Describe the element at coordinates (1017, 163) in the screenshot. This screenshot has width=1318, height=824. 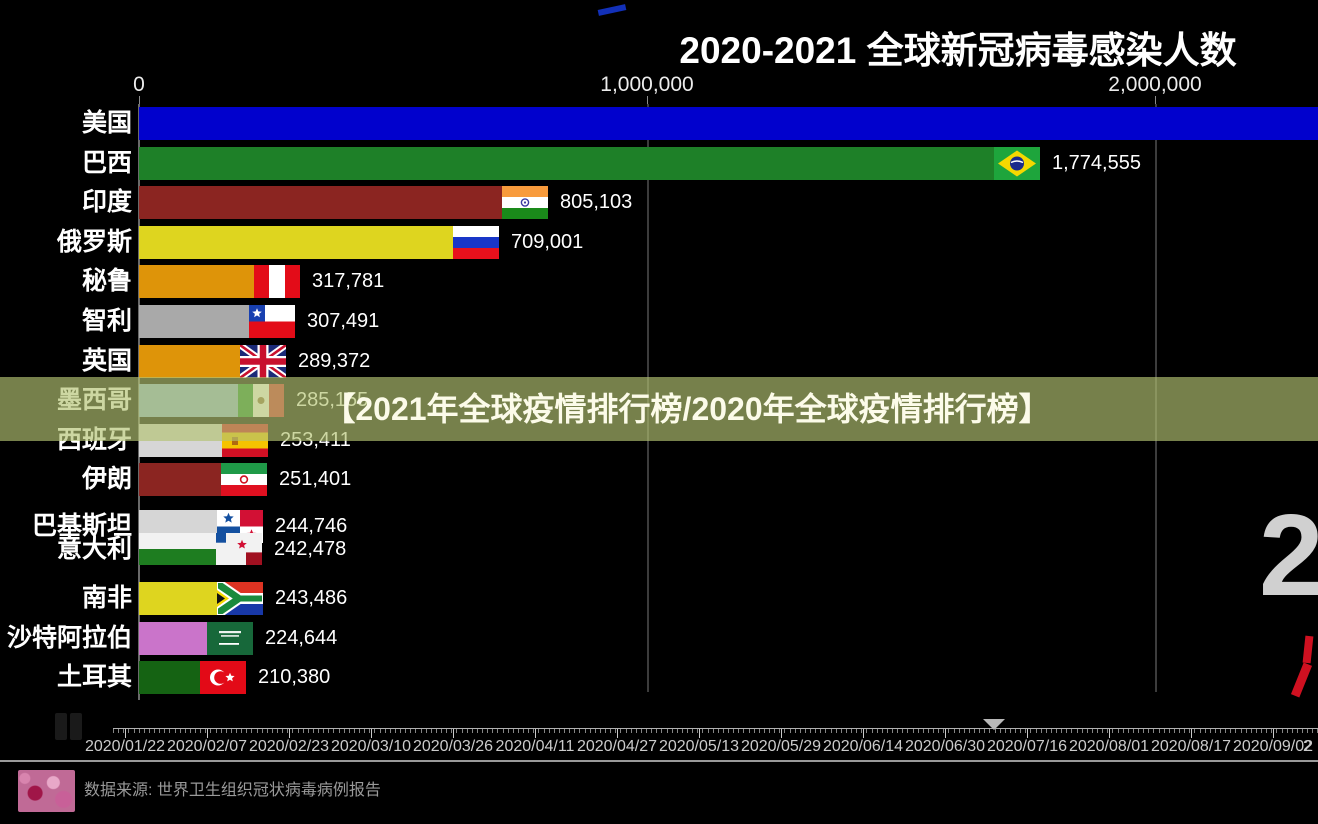
I see `brazil-flag-icon` at that location.